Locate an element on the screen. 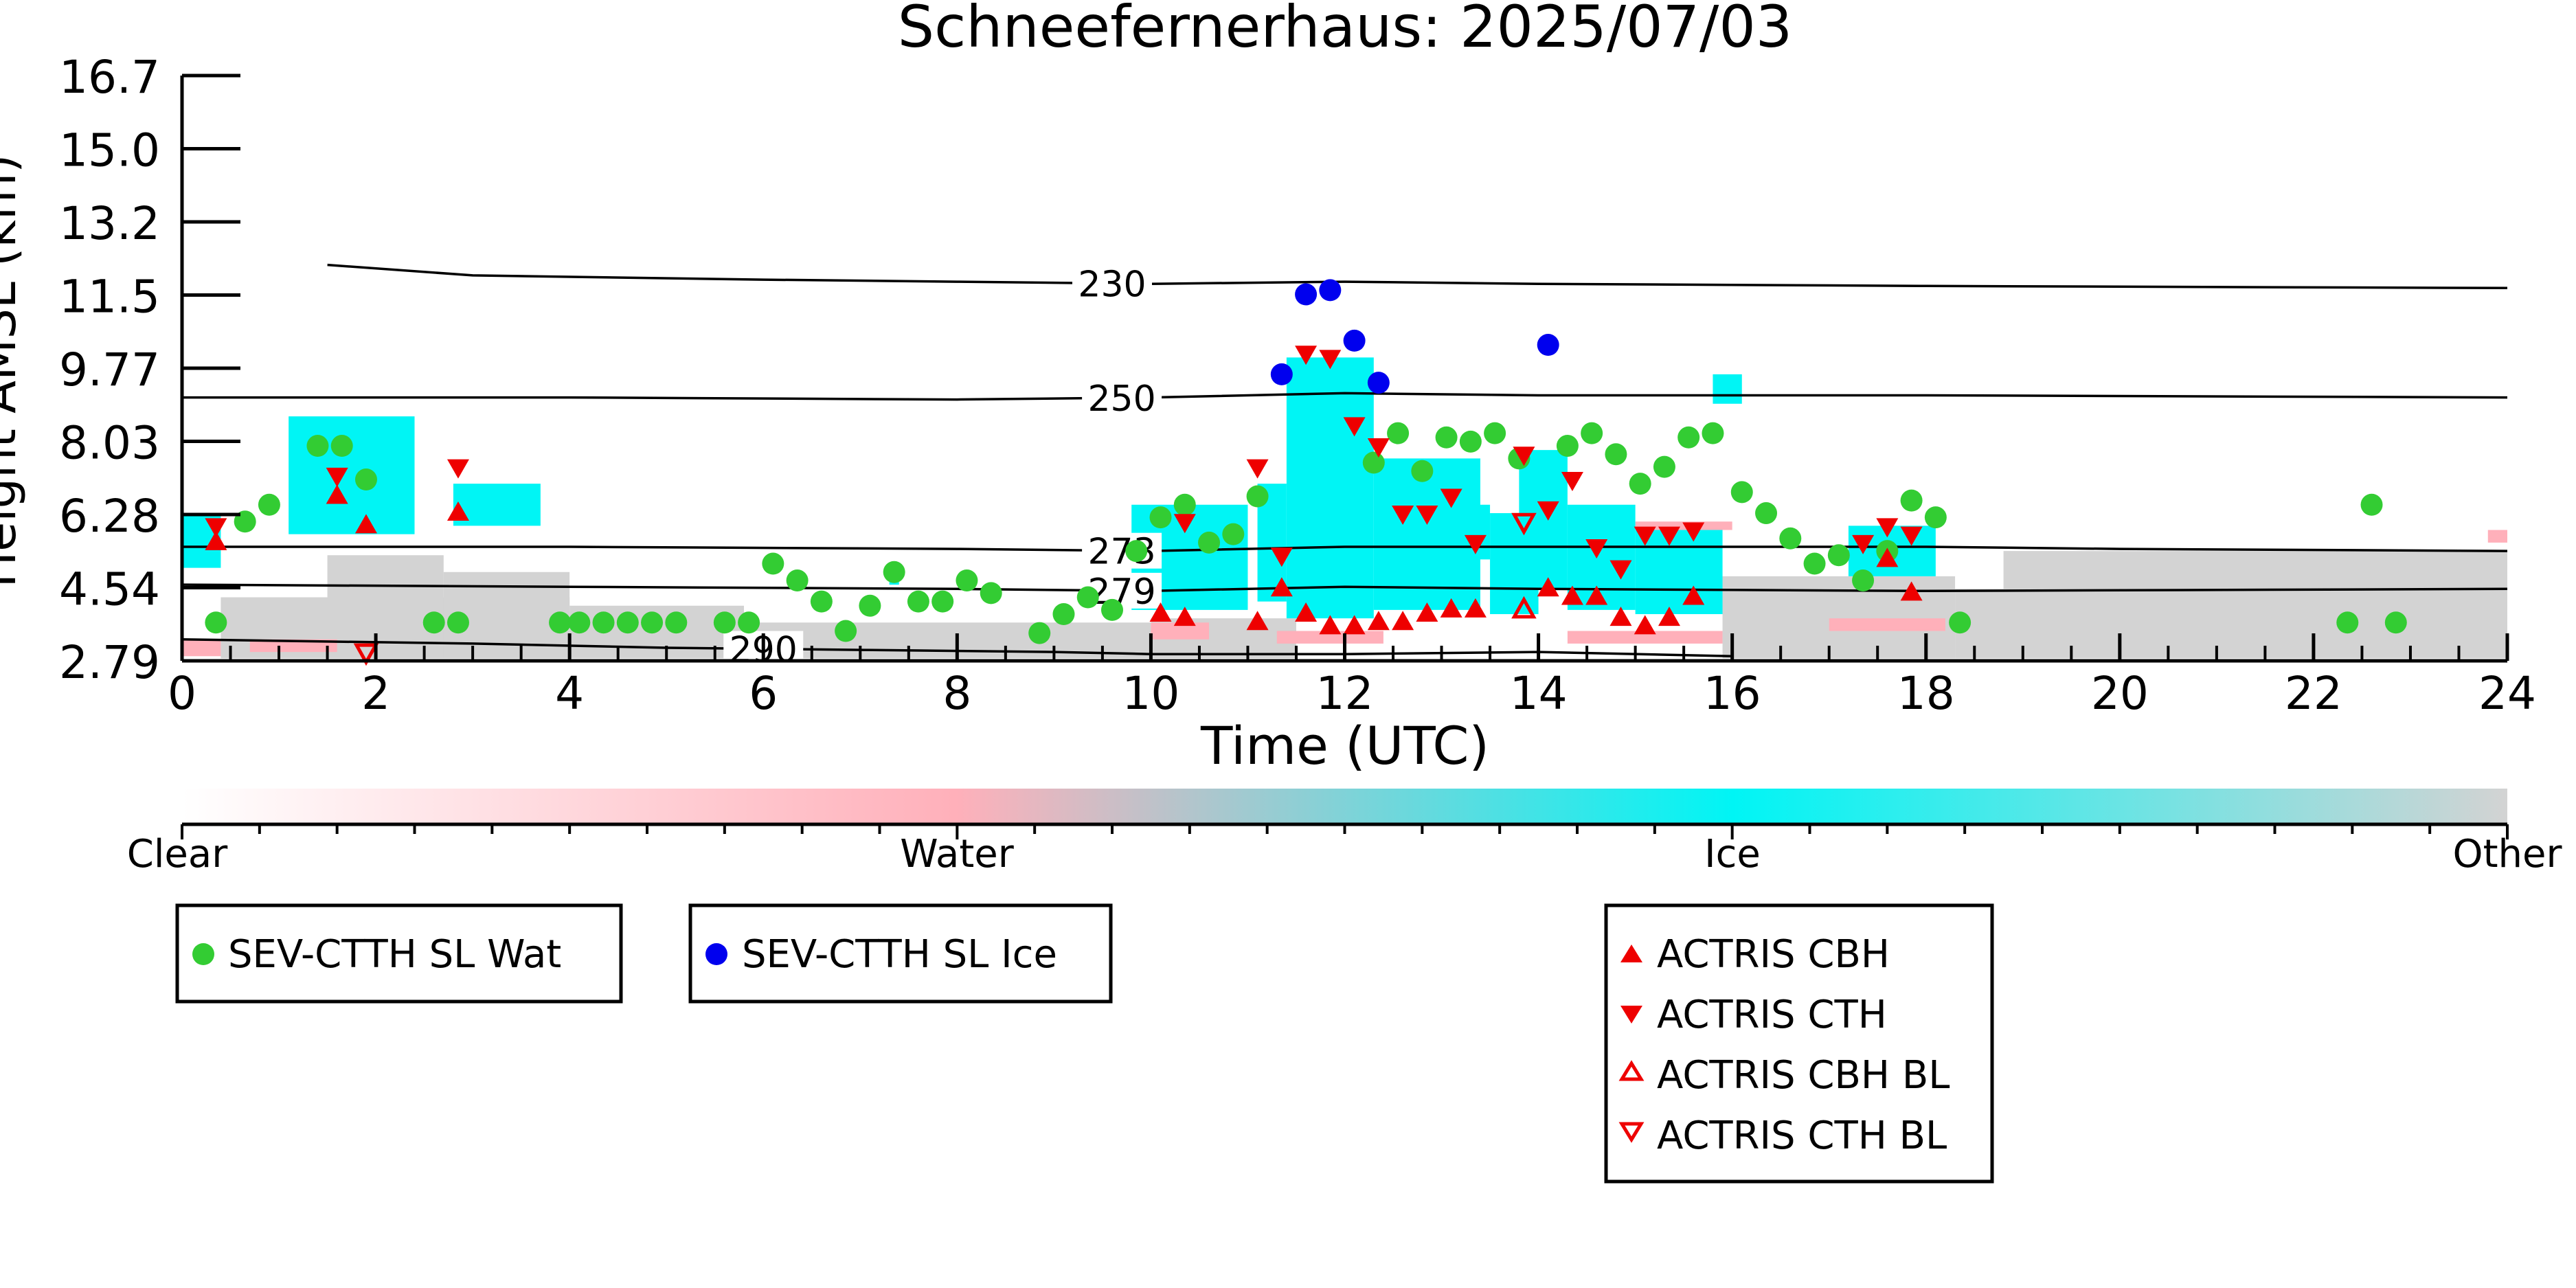 Image resolution: width=2576 pixels, height=1288 pixels. legend-sev-ice-frame is located at coordinates (900, 953).